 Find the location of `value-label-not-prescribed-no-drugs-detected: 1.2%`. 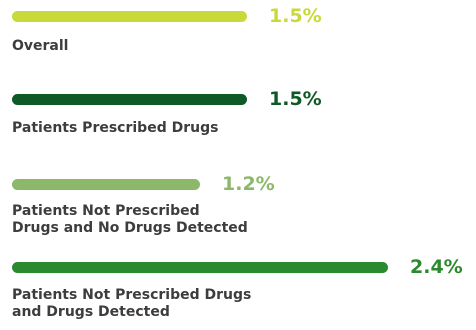

value-label-not-prescribed-no-drugs-detected: 1.2% is located at coordinates (248, 184).